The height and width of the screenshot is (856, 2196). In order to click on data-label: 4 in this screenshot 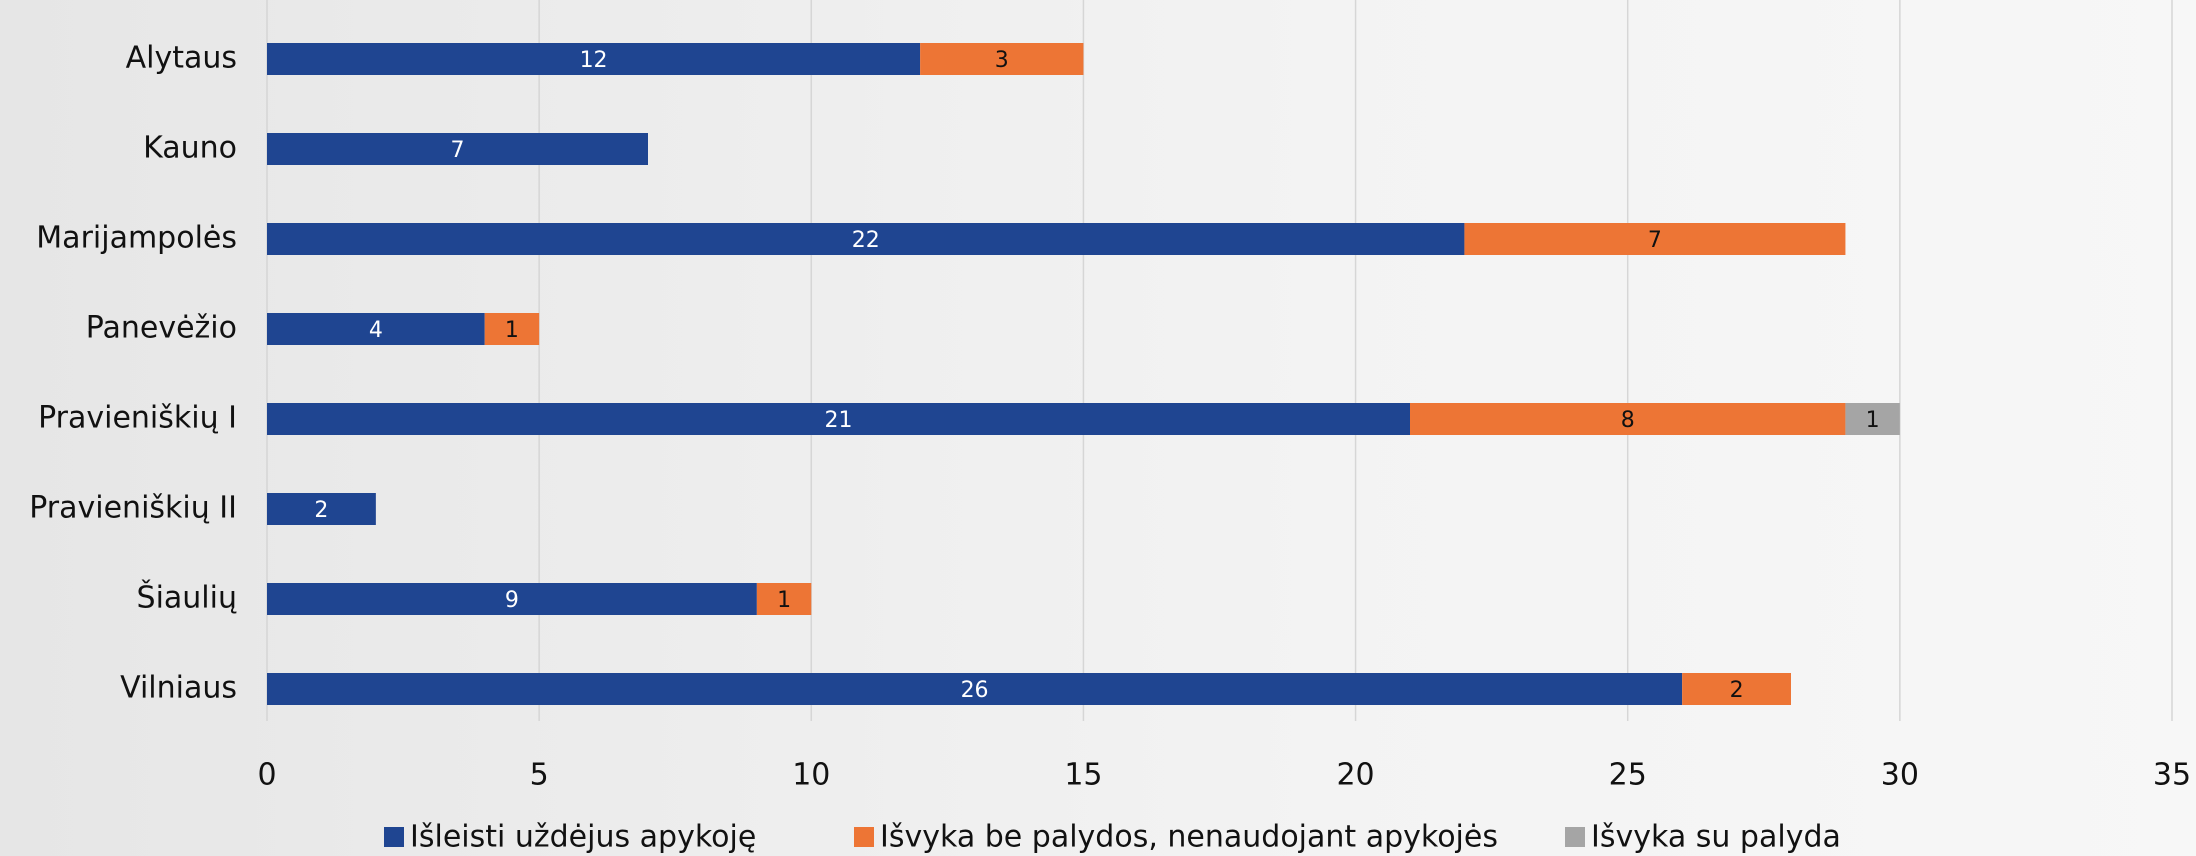, I will do `click(376, 330)`.